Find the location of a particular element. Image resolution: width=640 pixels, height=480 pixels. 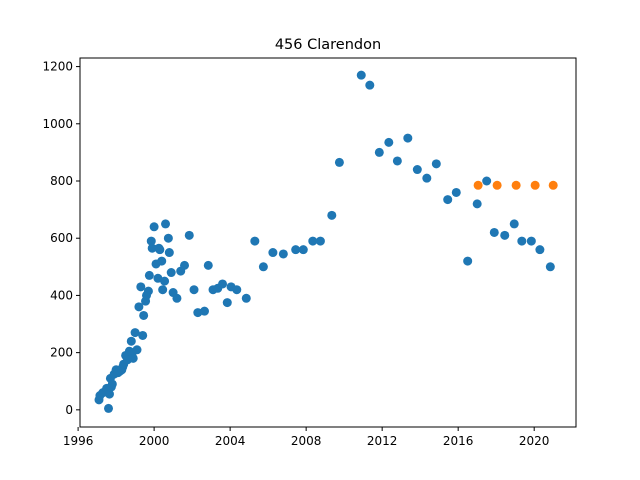

x-tick-label: 1996 is located at coordinates (78, 441).